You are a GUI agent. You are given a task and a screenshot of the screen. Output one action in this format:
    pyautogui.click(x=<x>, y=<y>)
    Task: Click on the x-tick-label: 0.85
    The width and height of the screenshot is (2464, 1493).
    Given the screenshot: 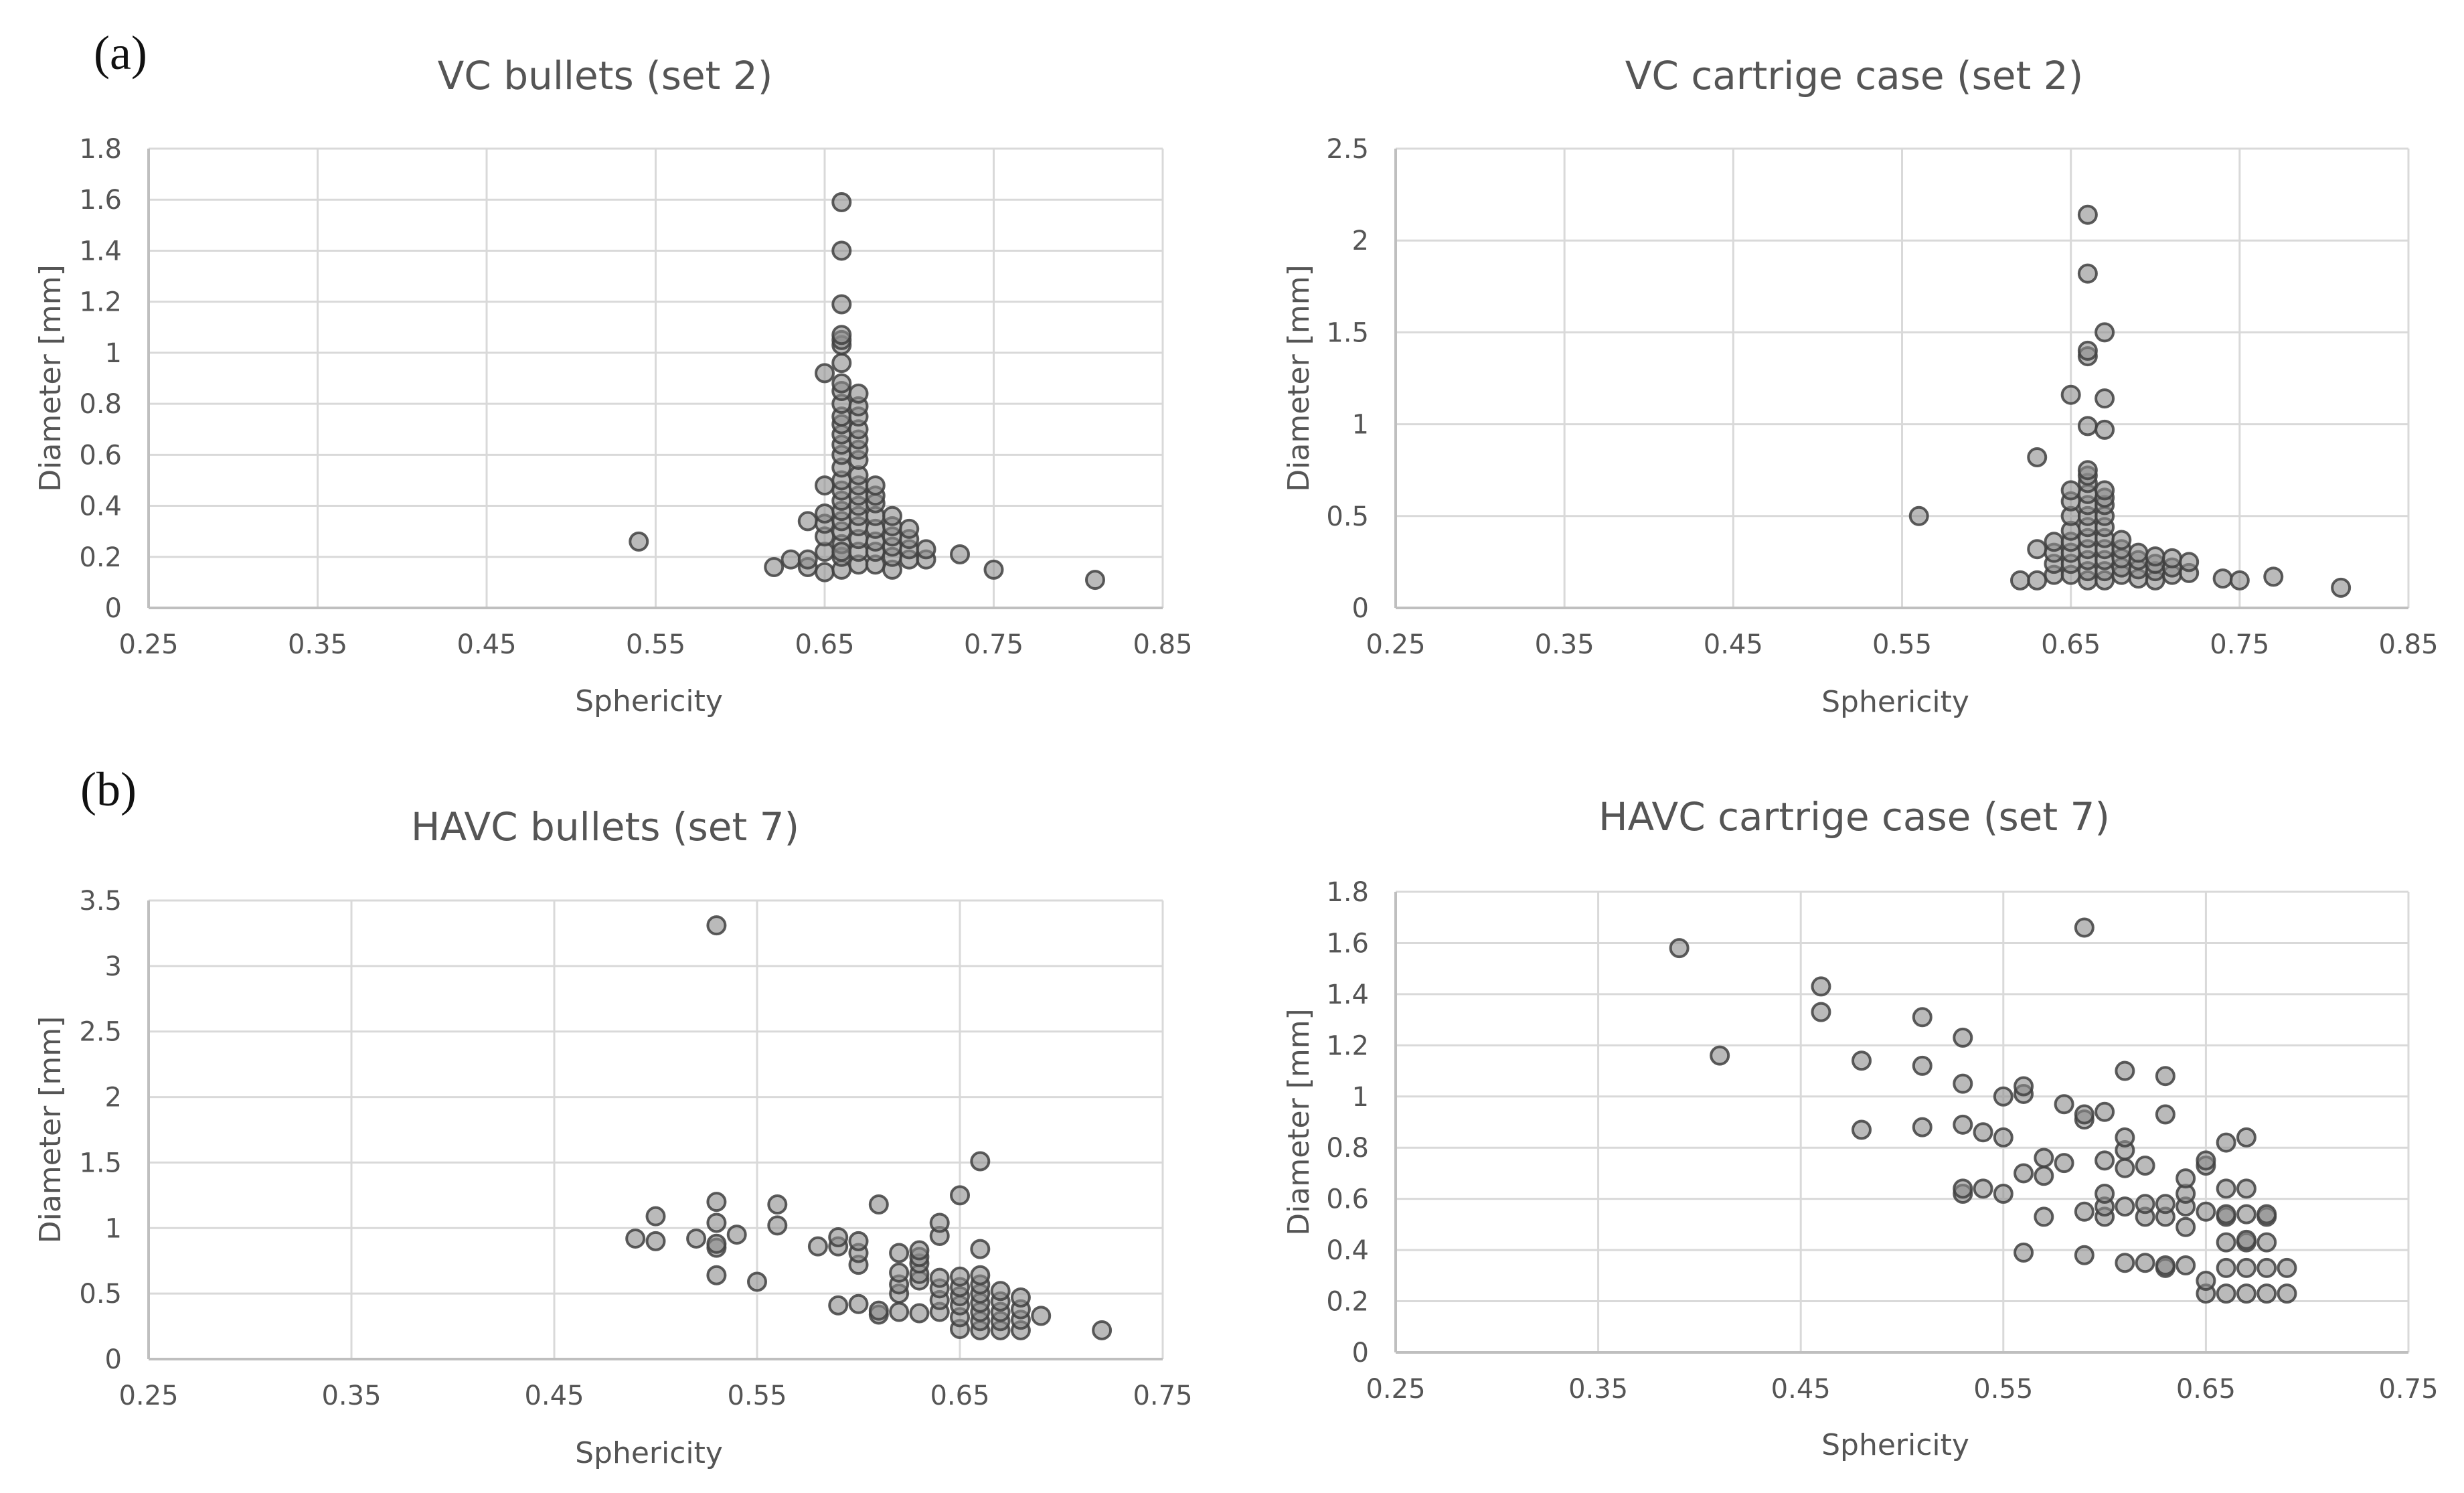 What is the action you would take?
    pyautogui.click(x=2408, y=644)
    